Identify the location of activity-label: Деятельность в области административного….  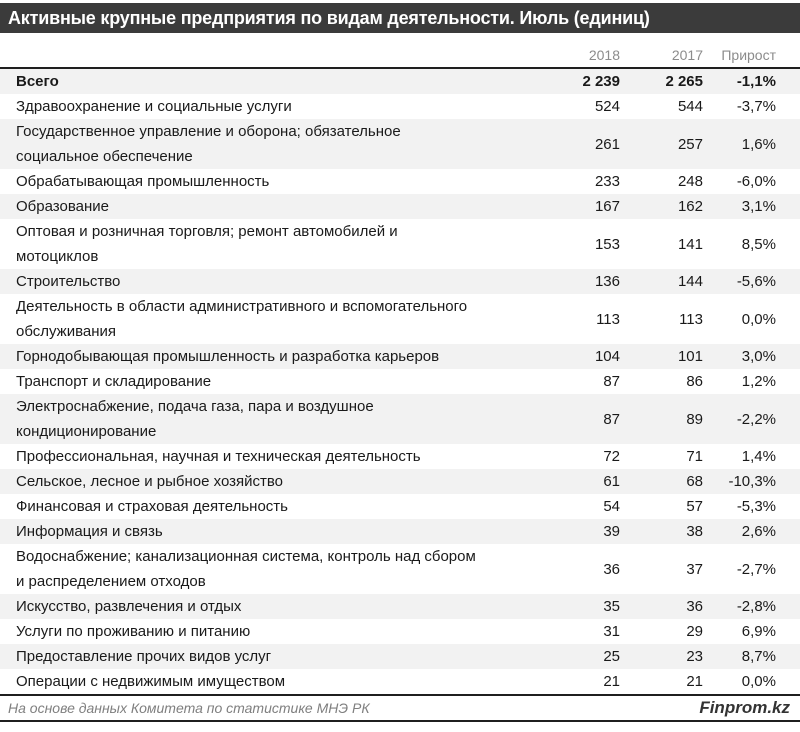
(242, 319).